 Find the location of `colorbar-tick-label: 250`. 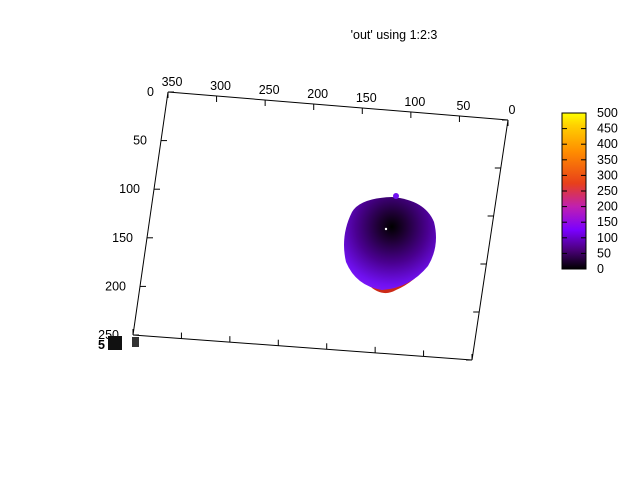

colorbar-tick-label: 250 is located at coordinates (607, 191).